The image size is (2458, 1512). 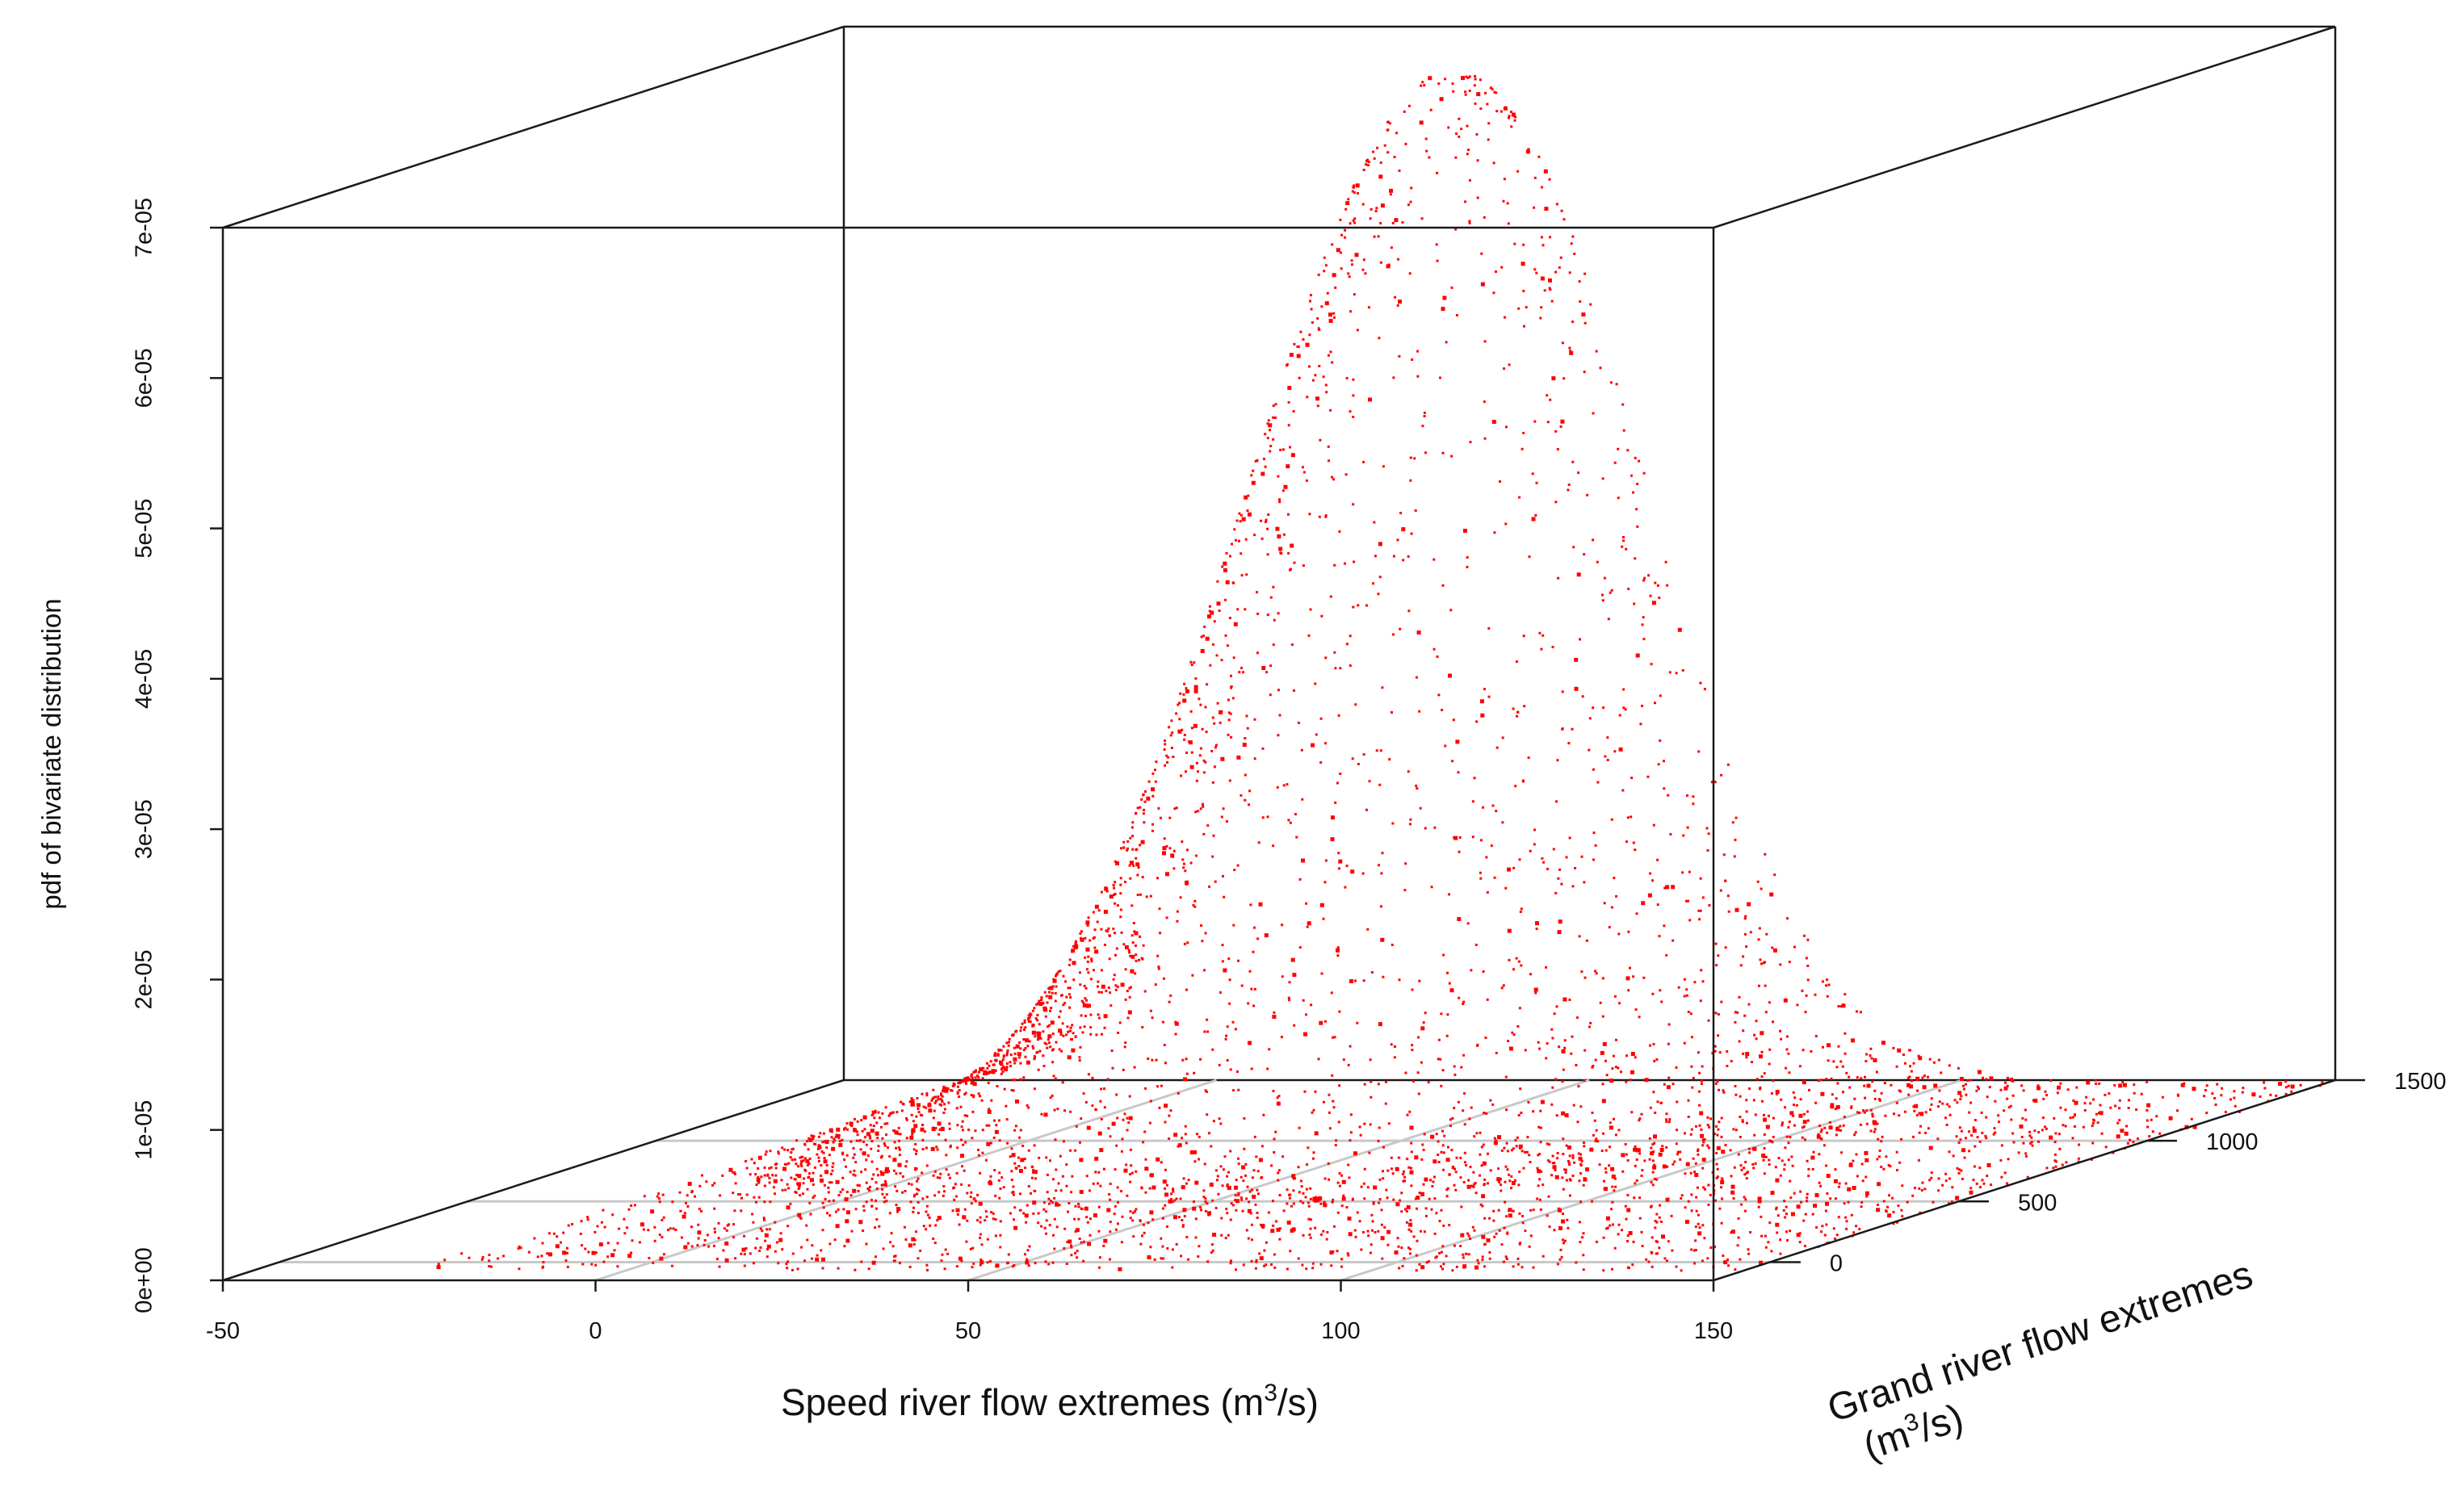 I want to click on depth-axis-title-line1: Grand river flow extremes, so click(x=2040, y=1341).